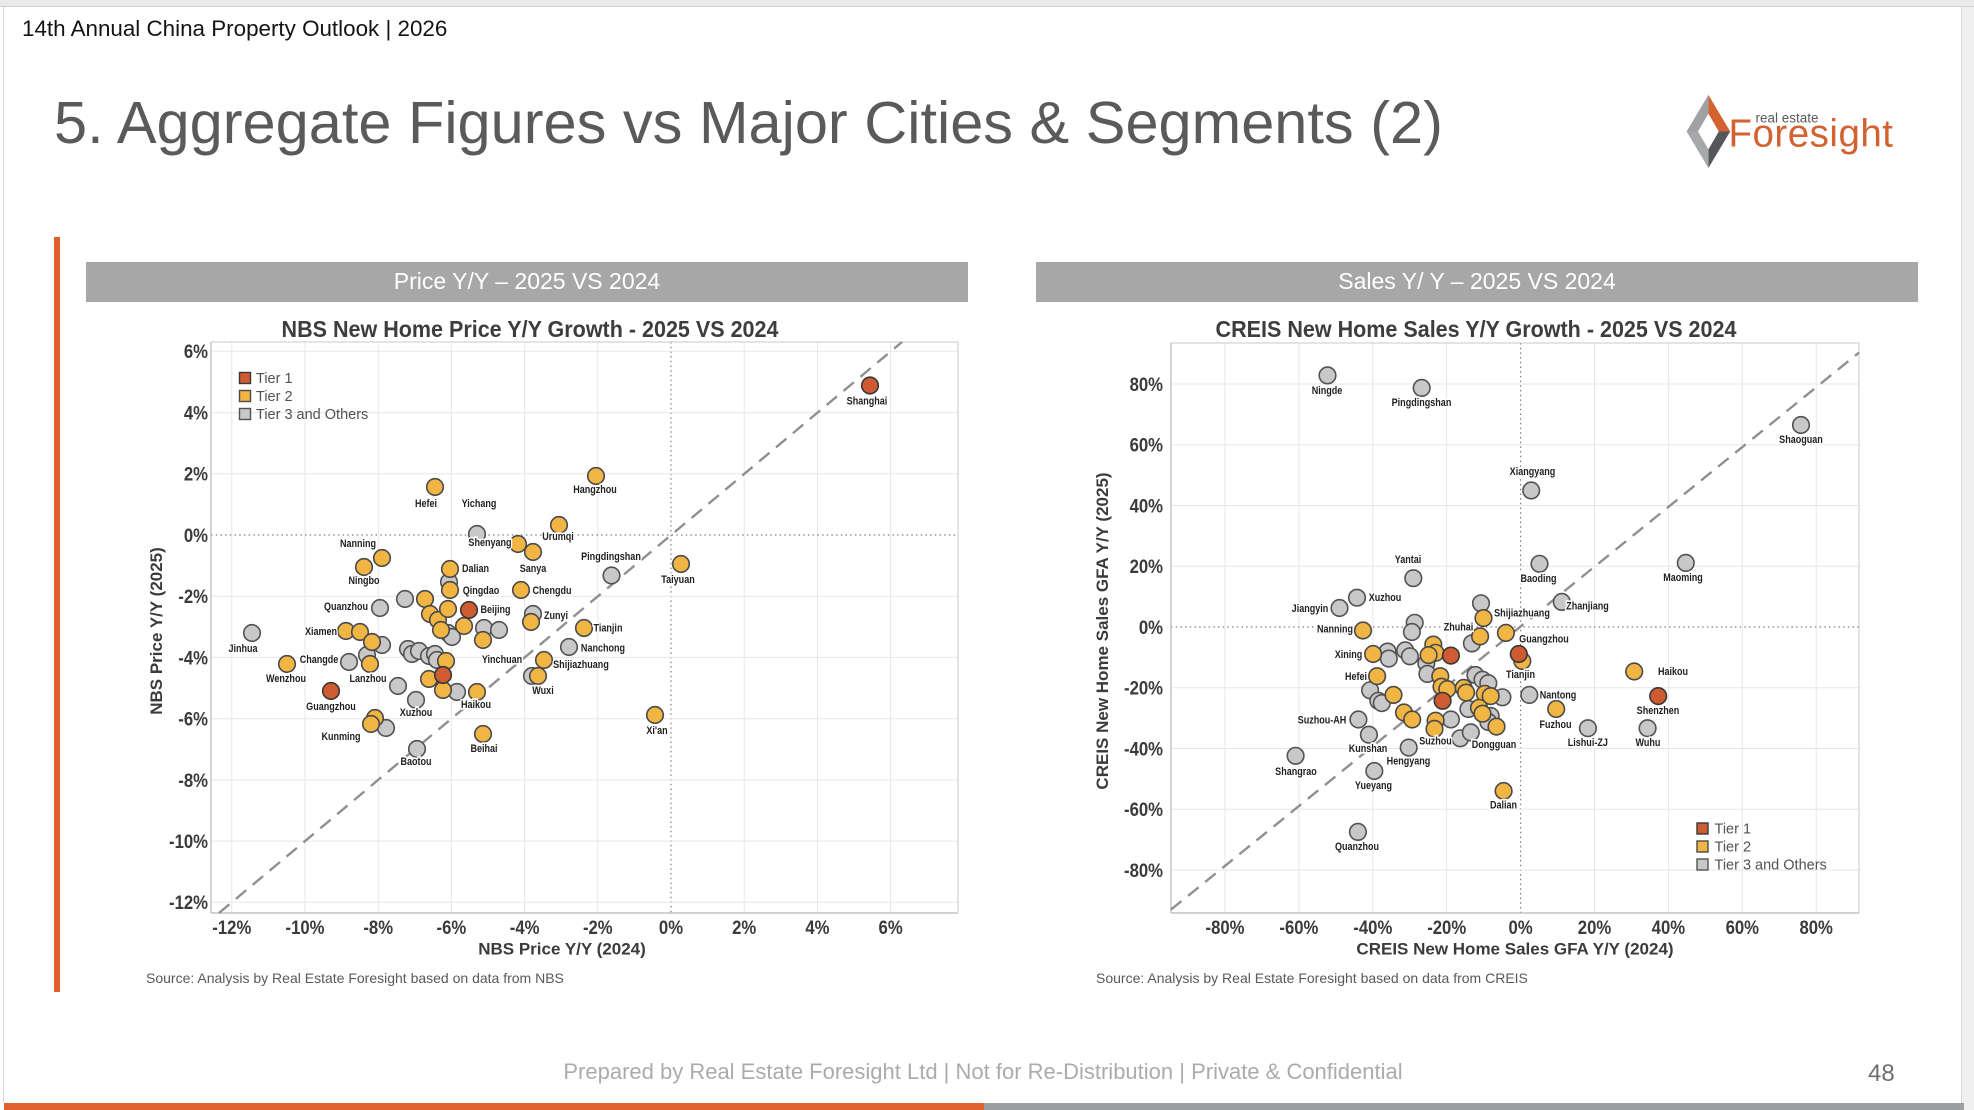 The width and height of the screenshot is (1974, 1110). What do you see at coordinates (415, 762) in the screenshot?
I see `svg-text: Baotou` at bounding box center [415, 762].